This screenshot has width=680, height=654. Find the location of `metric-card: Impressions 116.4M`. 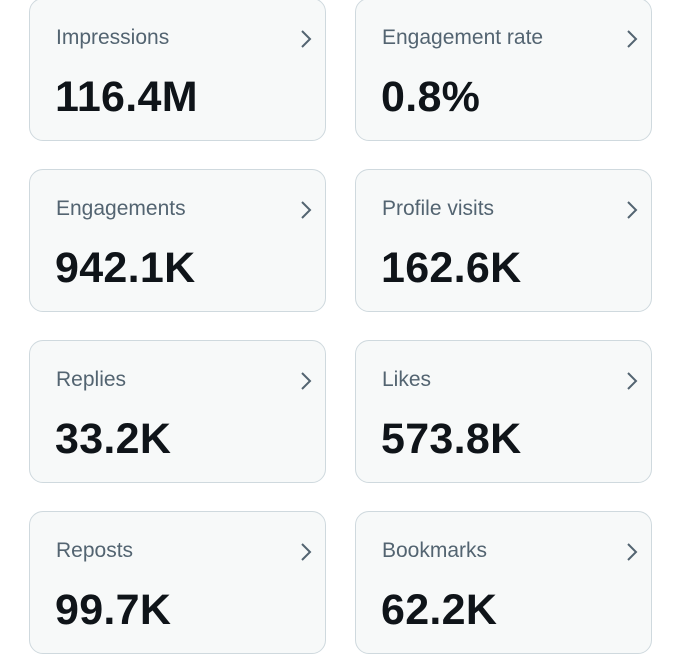

metric-card: Impressions 116.4M is located at coordinates (177, 70).